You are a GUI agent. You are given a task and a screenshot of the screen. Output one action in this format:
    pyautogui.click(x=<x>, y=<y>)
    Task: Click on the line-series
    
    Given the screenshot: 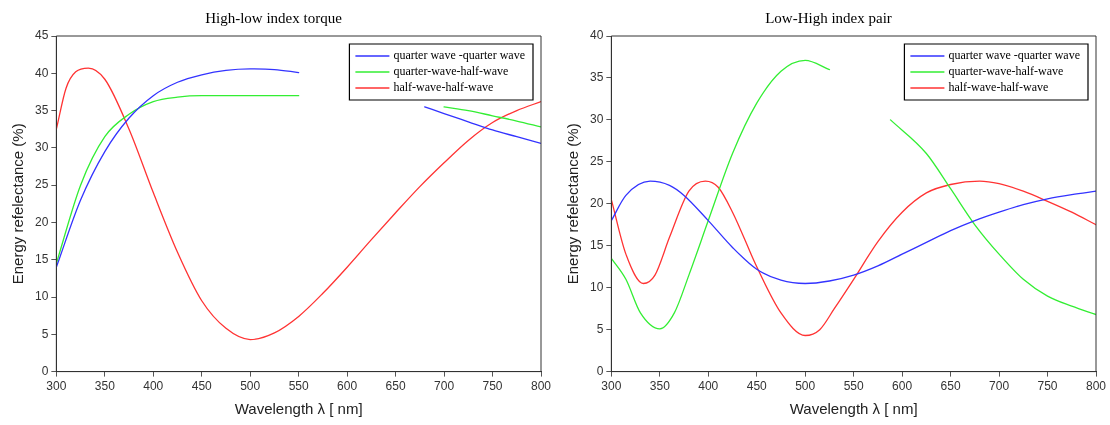 What is the action you would take?
    pyautogui.click(x=853, y=232)
    